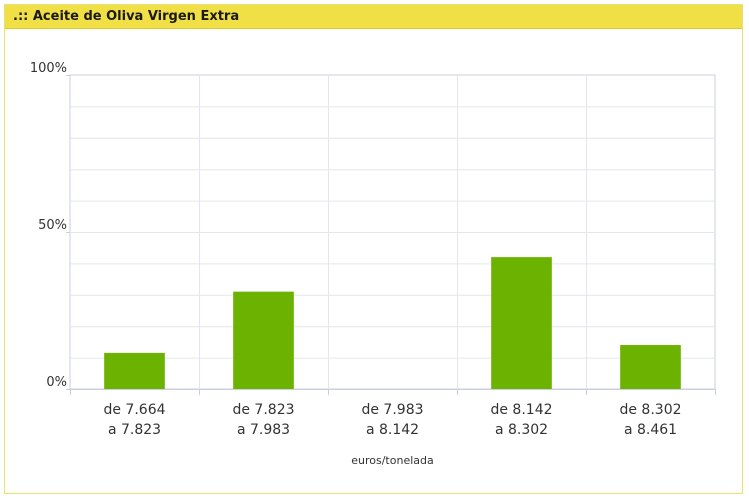  What do you see at coordinates (134, 430) in the screenshot?
I see `x-tick-label: a 7.823` at bounding box center [134, 430].